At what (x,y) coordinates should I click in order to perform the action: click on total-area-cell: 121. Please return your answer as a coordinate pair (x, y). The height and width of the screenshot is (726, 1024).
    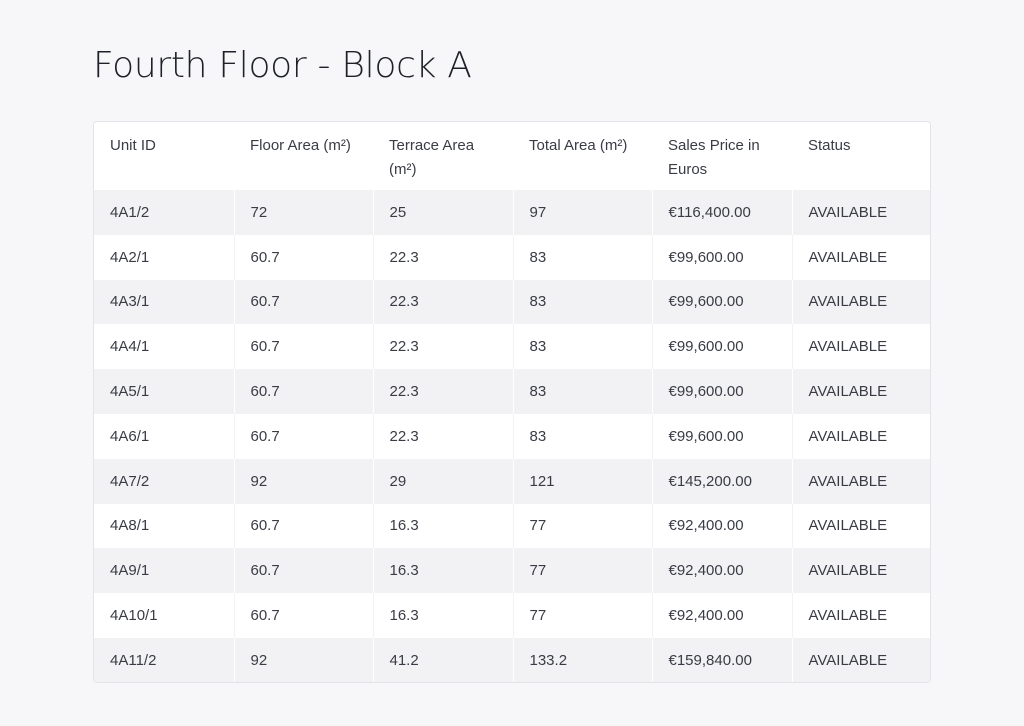
    Looking at the image, I should click on (583, 481).